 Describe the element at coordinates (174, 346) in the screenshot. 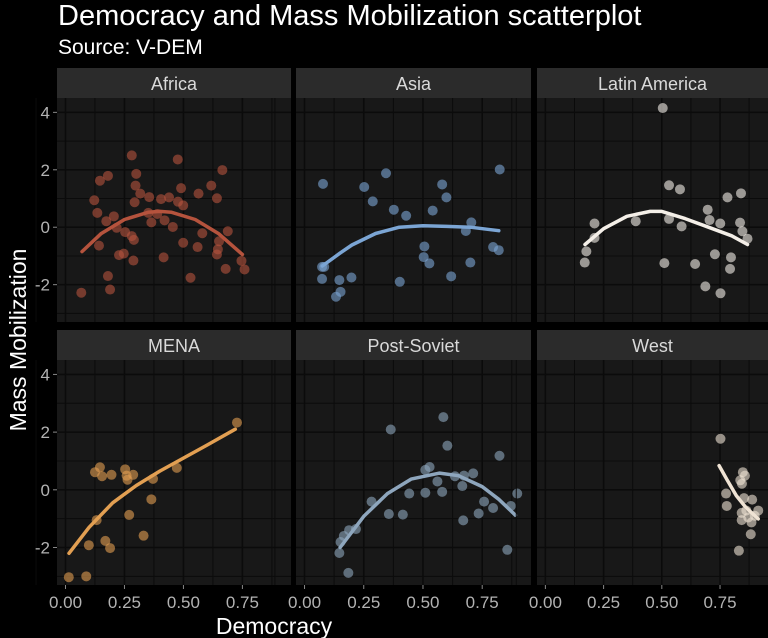

I see `facet-strip-label: MENA` at that location.